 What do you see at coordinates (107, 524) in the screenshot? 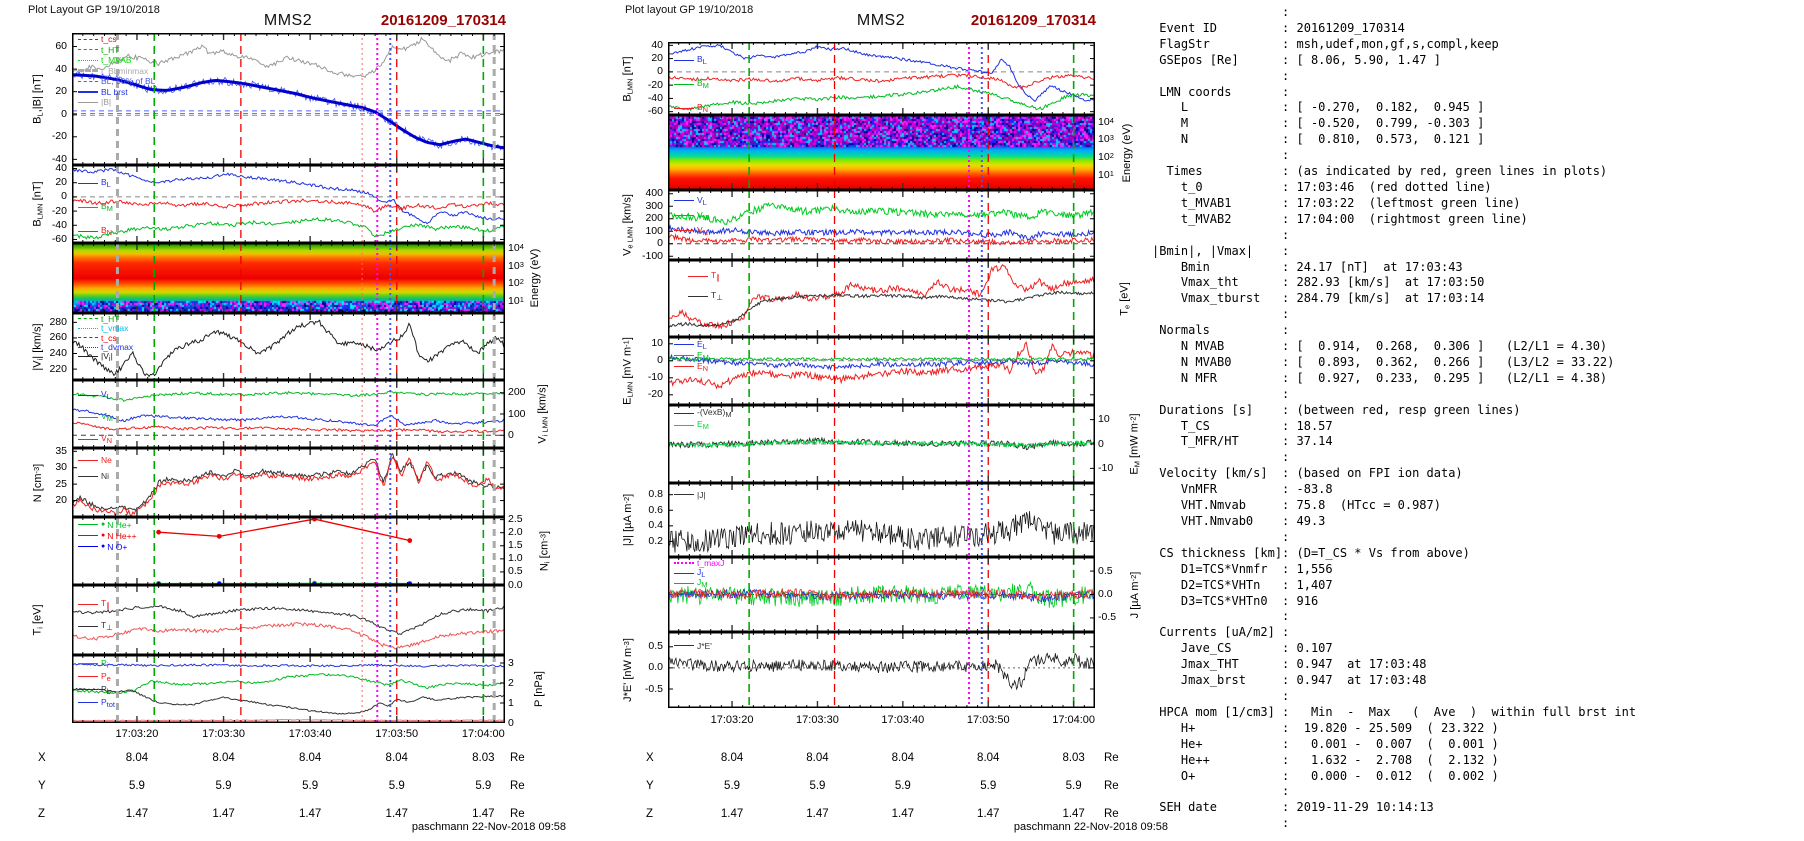
I see `legend-entry: ● N He+` at bounding box center [107, 524].